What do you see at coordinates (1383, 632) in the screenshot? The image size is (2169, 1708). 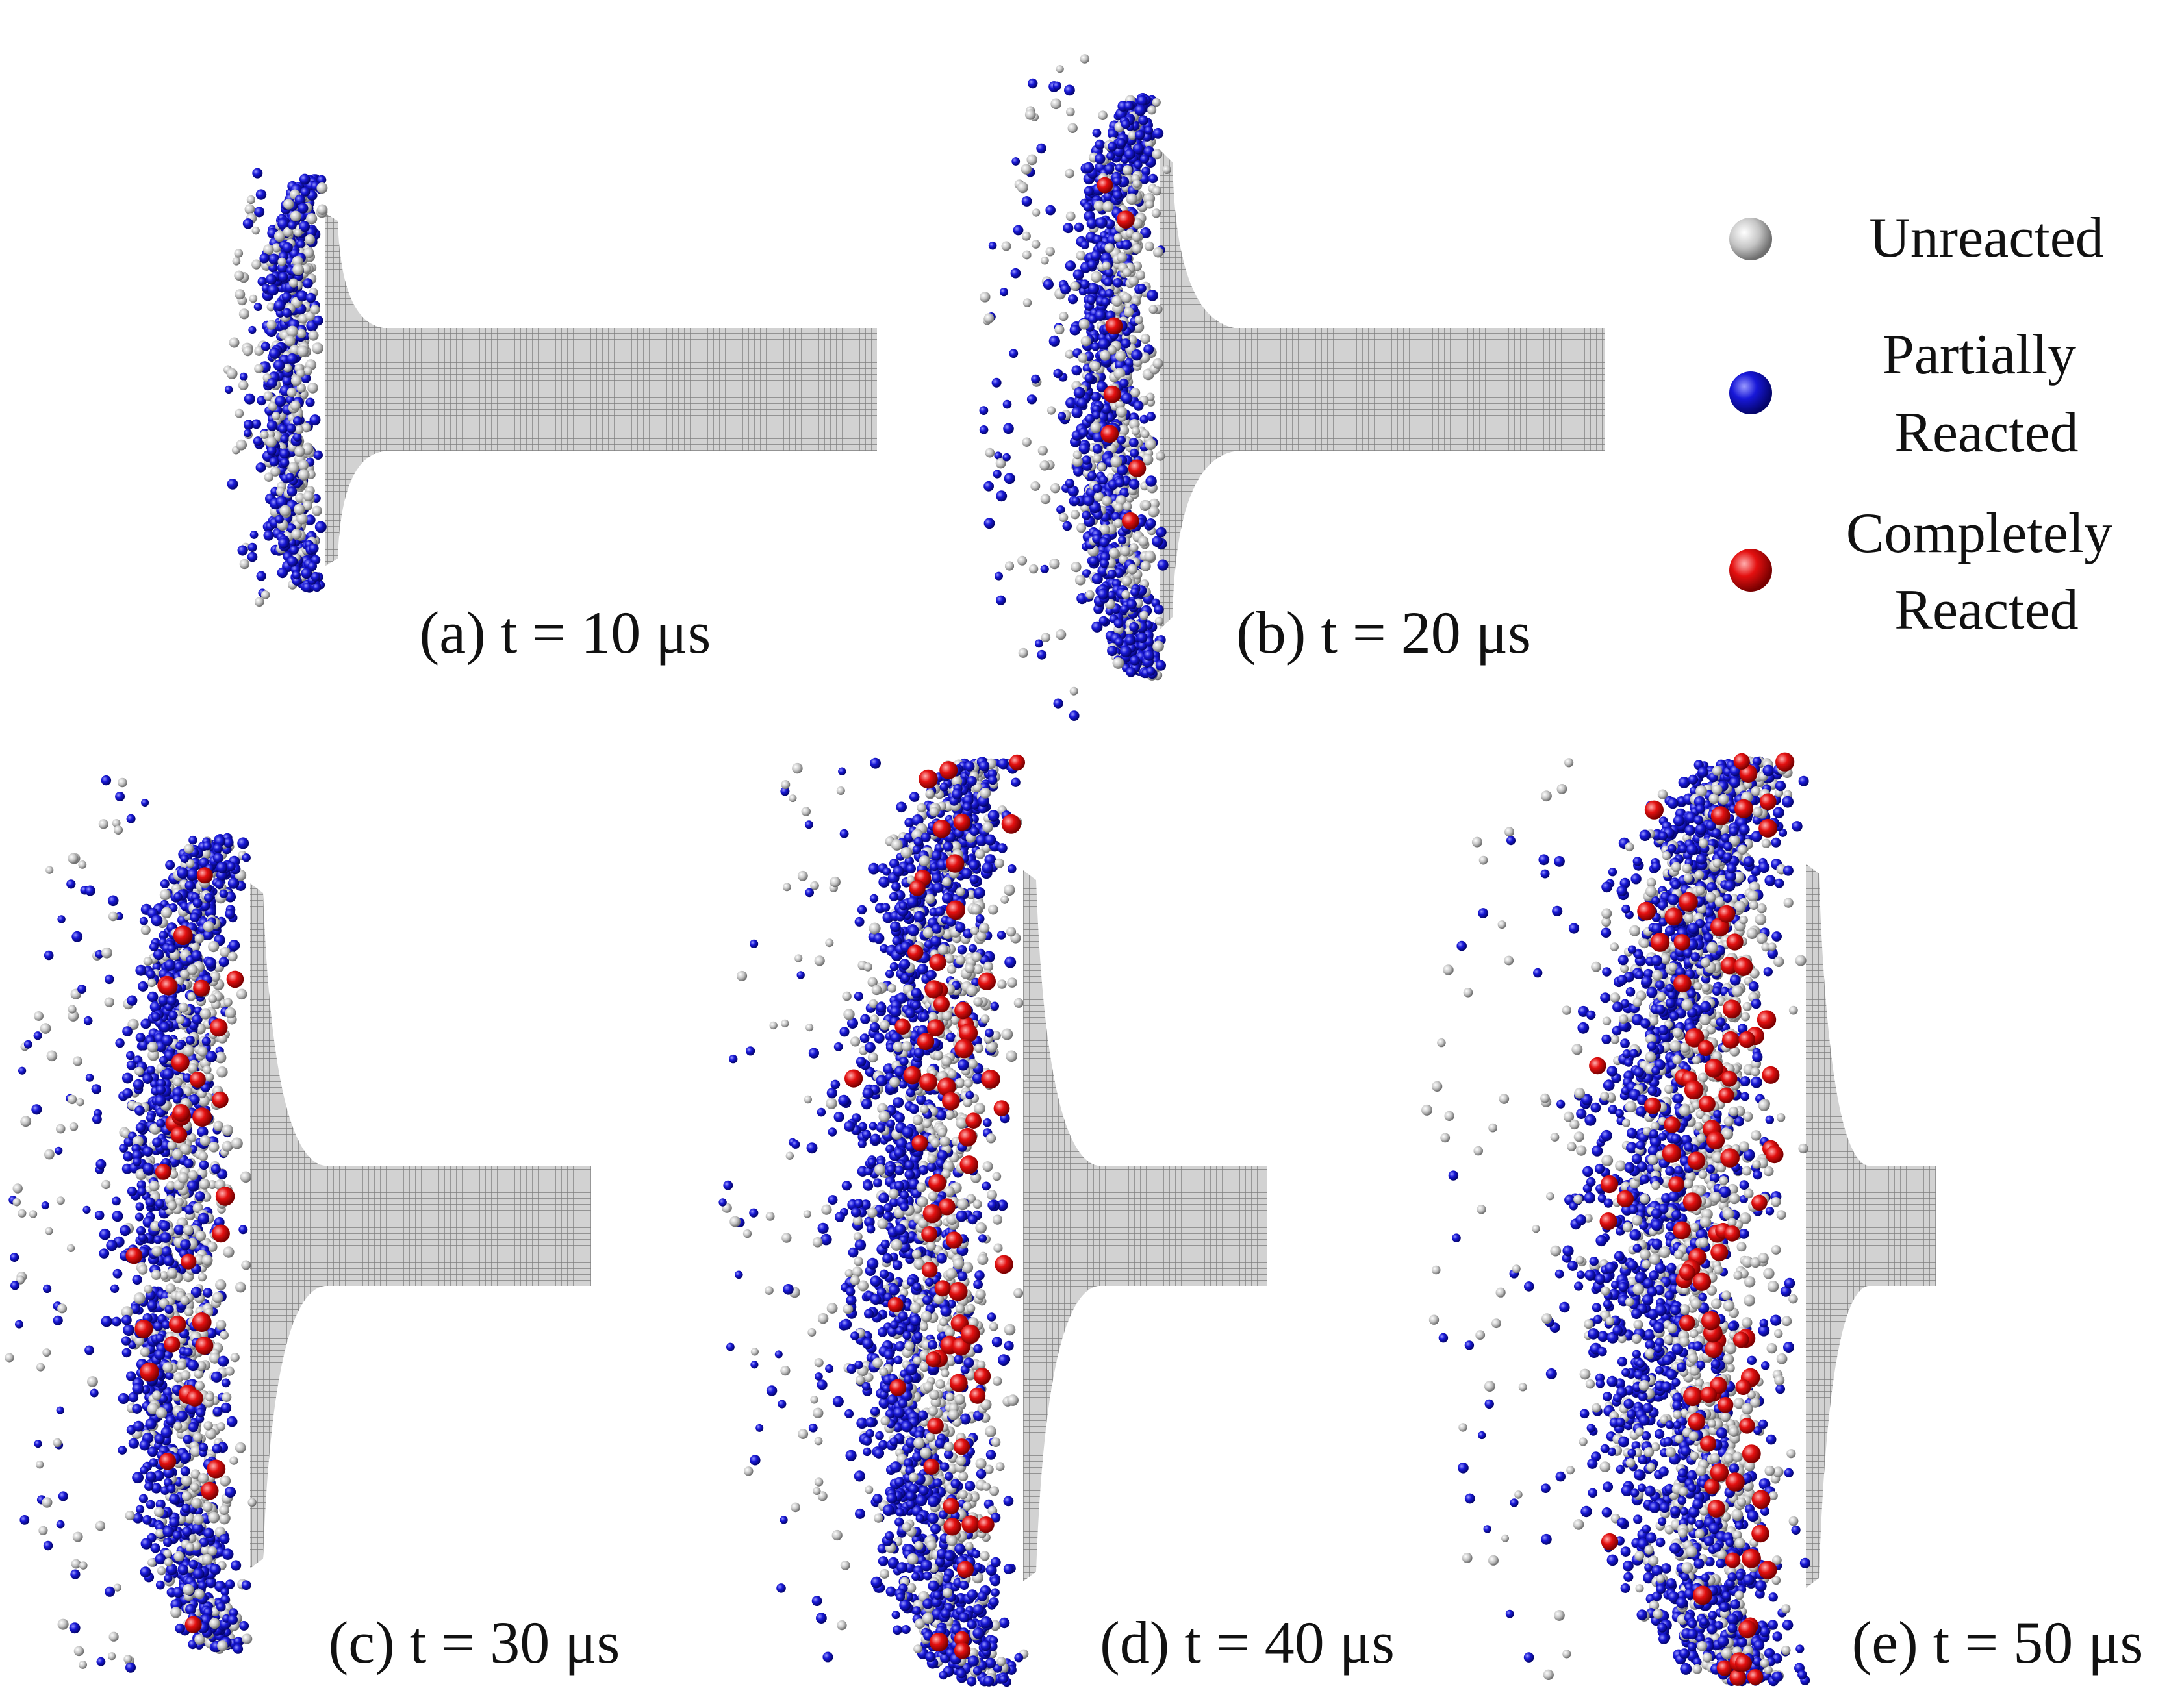 I see `caption-b: (b) t = 20 μs` at bounding box center [1383, 632].